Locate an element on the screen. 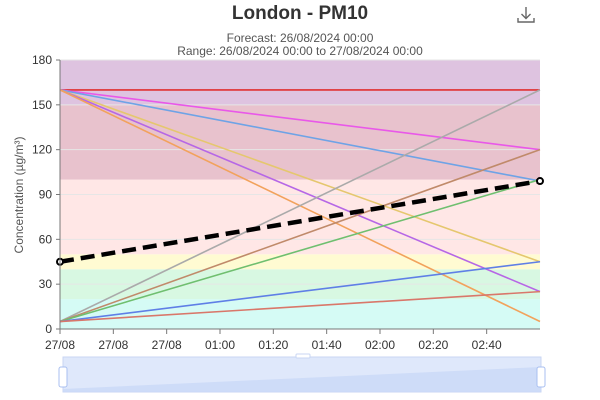 This screenshot has height=400, width=600. x-tick-label-6: 02:00 is located at coordinates (380, 345).